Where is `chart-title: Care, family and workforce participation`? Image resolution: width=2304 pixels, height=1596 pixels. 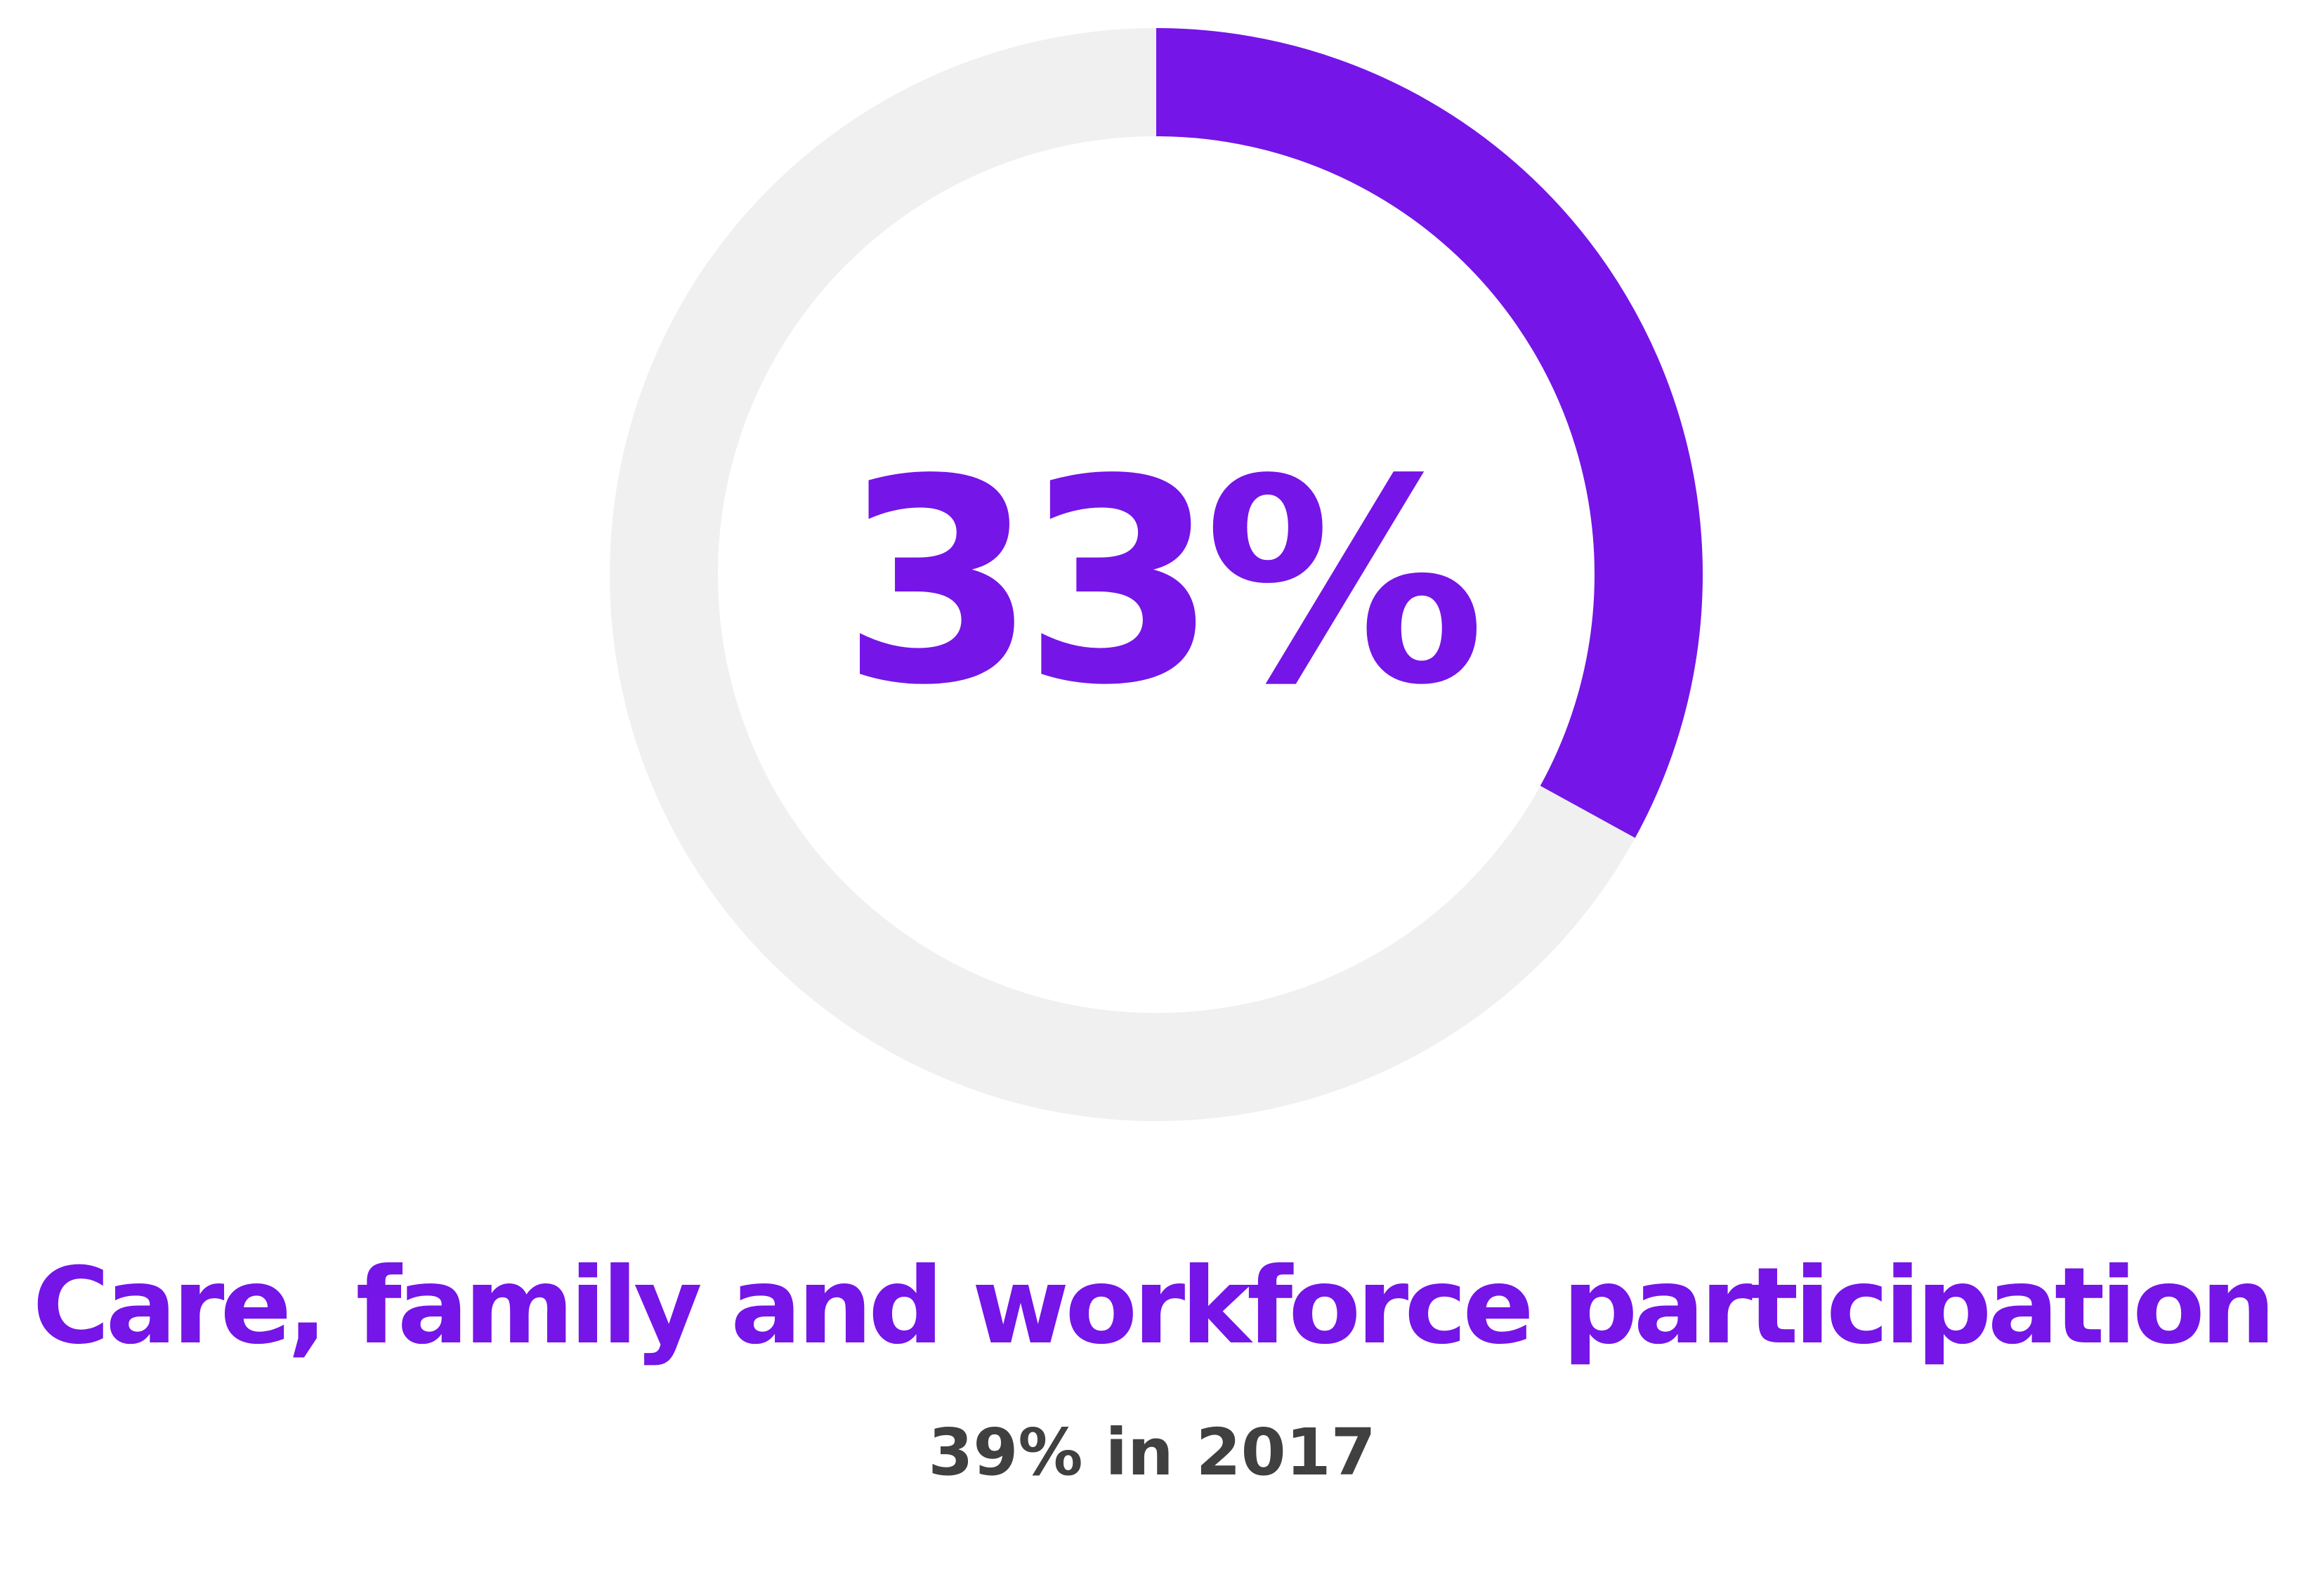
chart-title: Care, family and workforce participation is located at coordinates (1154, 1306).